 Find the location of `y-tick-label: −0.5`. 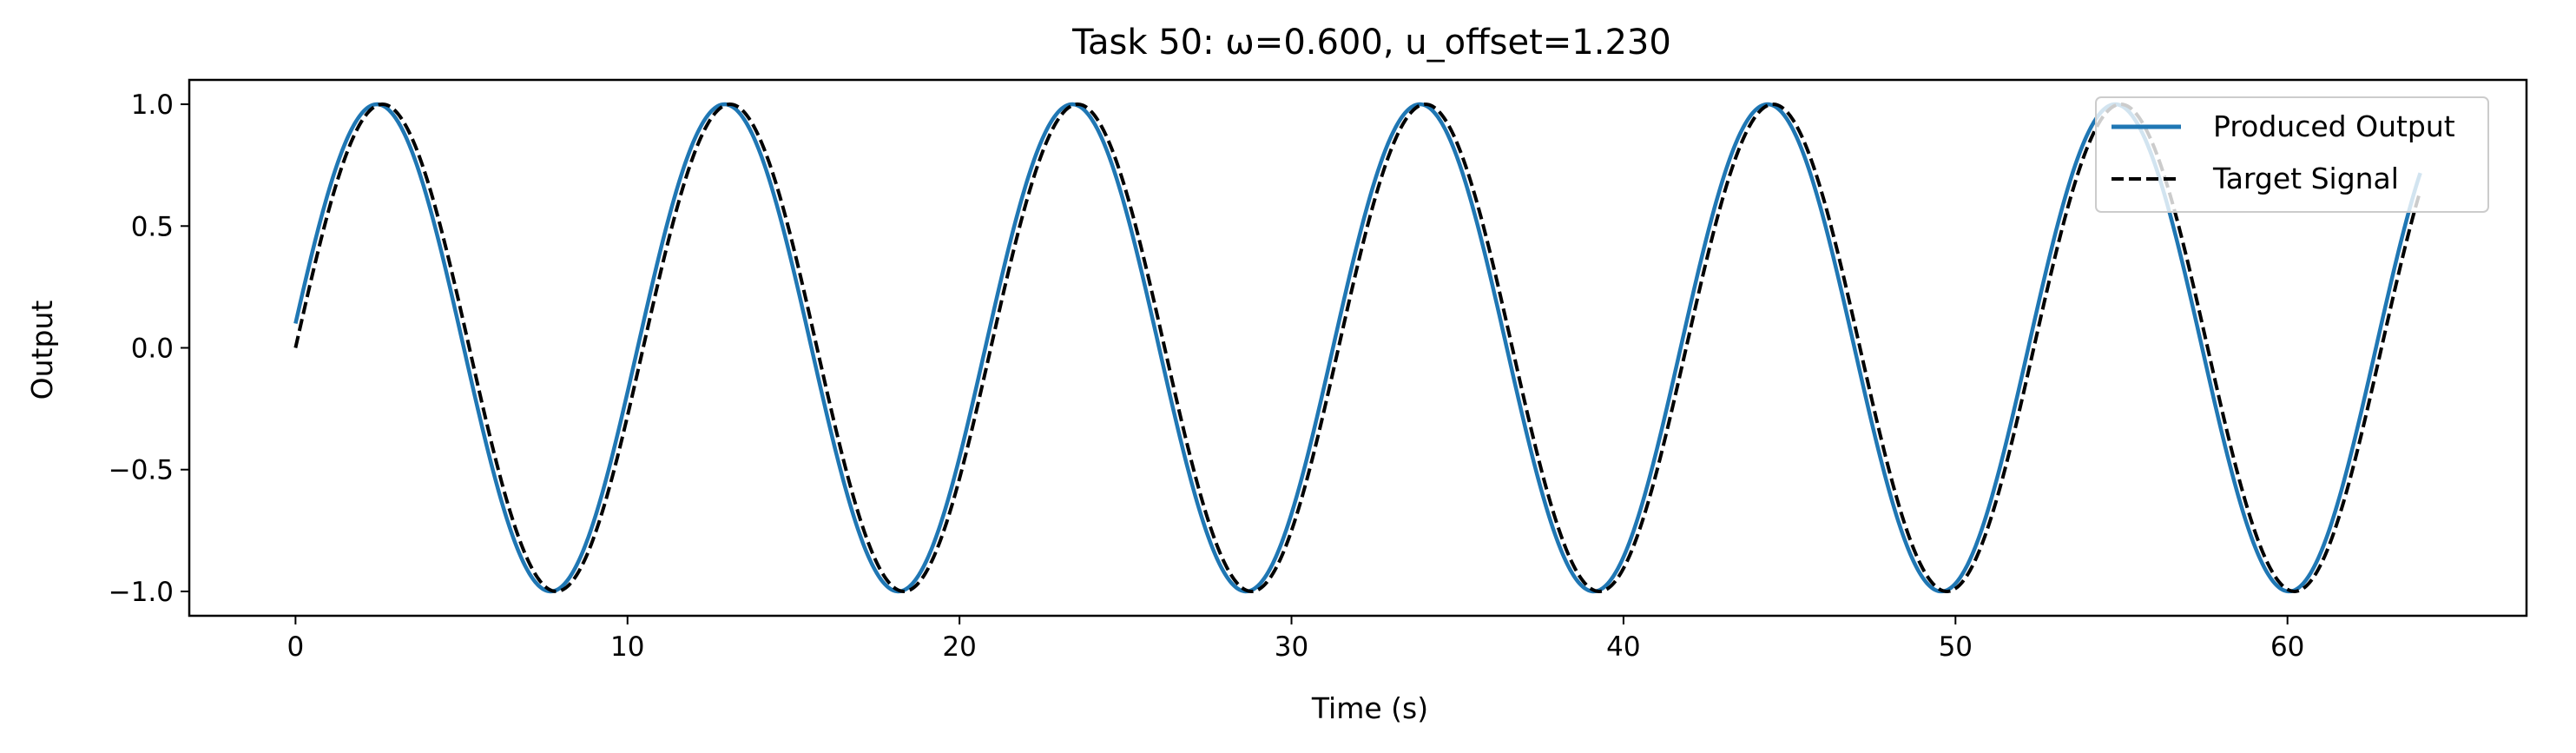

y-tick-label: −0.5 is located at coordinates (141, 470).